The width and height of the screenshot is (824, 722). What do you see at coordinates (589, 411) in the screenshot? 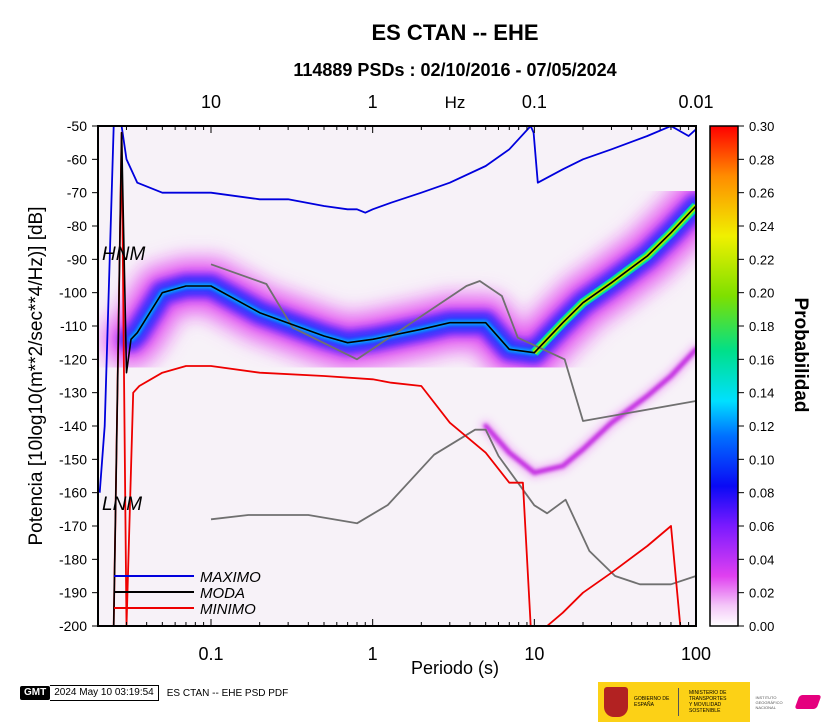
I see `microseism-band` at bounding box center [589, 411].